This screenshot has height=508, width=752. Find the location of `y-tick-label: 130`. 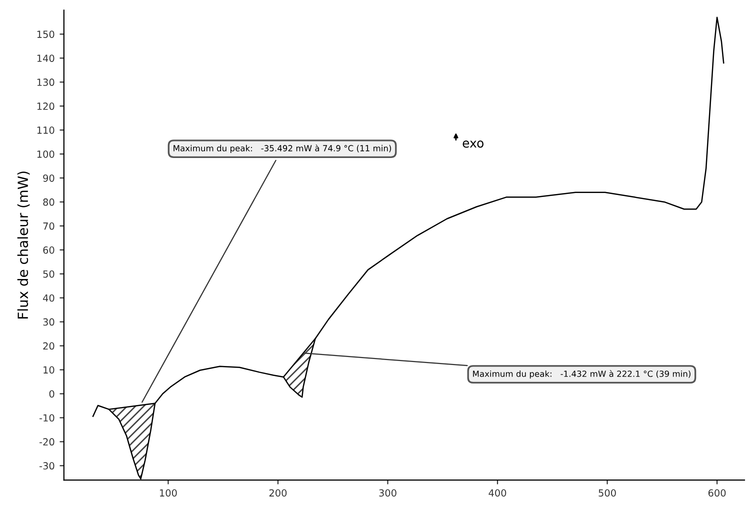

y-tick-label: 130 is located at coordinates (45, 82).